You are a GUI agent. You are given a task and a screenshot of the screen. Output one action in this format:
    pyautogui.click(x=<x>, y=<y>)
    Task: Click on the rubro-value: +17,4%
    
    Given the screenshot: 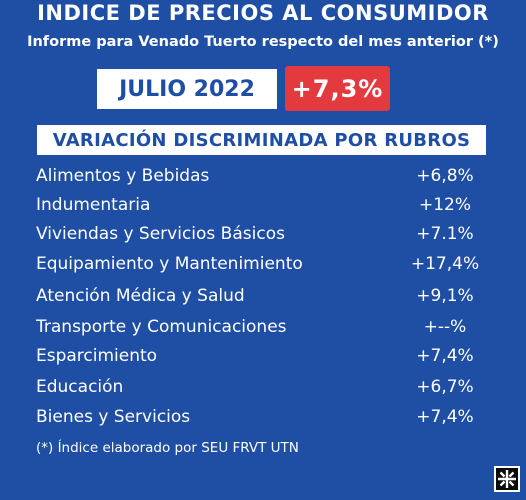 What is the action you would take?
    pyautogui.click(x=445, y=264)
    